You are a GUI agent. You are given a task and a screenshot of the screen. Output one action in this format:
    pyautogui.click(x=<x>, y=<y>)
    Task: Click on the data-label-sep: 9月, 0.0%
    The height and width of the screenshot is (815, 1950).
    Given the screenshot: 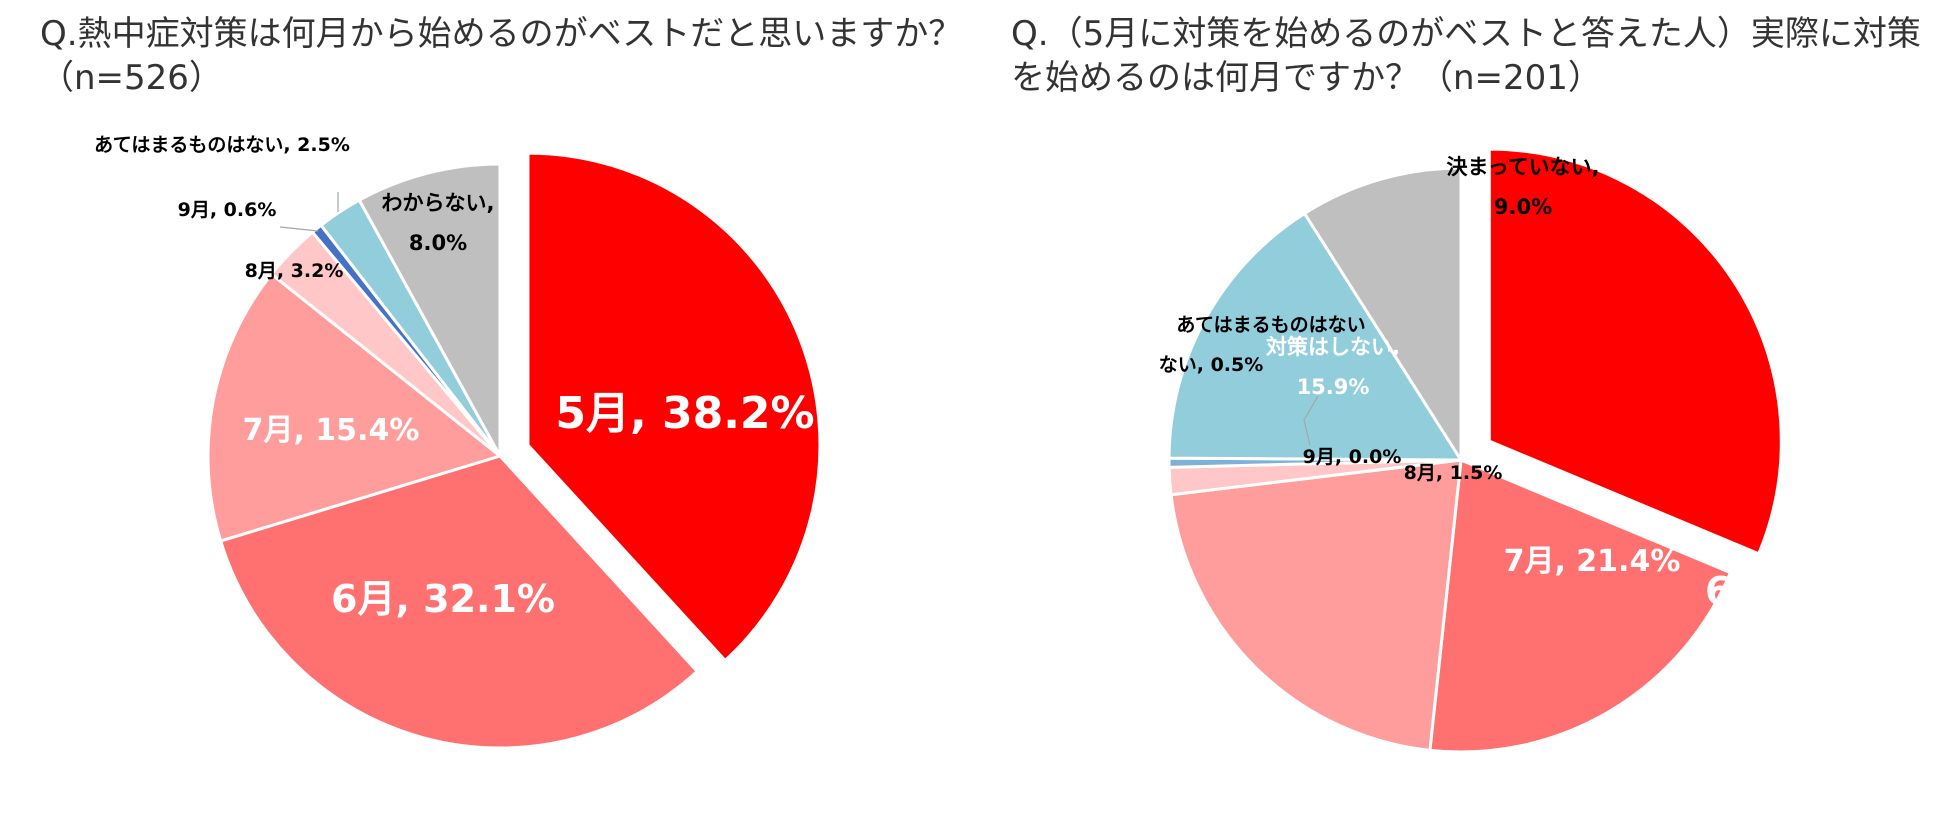 What is the action you would take?
    pyautogui.click(x=1352, y=457)
    